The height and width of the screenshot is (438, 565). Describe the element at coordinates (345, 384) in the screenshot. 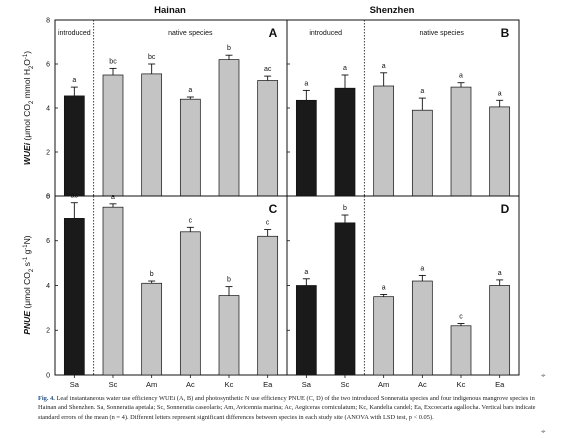

I see `x-tick-label: Sc` at that location.